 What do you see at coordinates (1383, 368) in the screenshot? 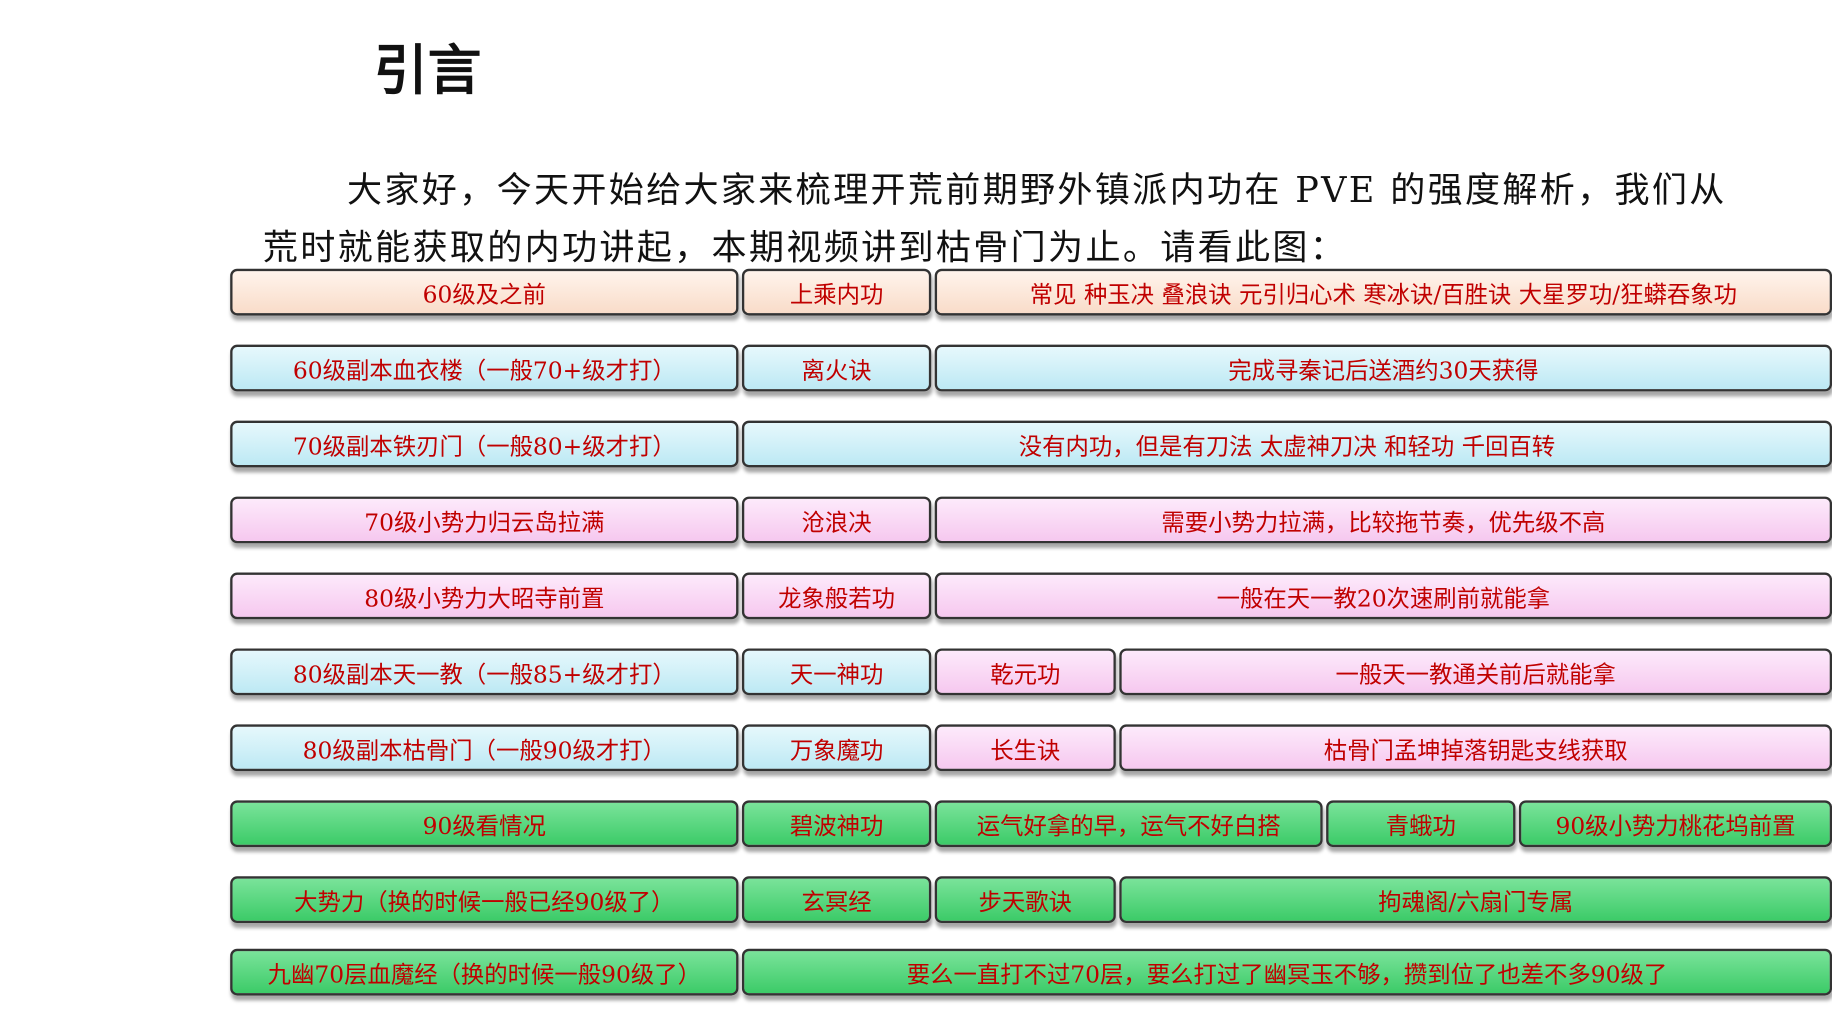
I see `table-cell: 完成寻秦记后送酒约30天获得` at bounding box center [1383, 368].